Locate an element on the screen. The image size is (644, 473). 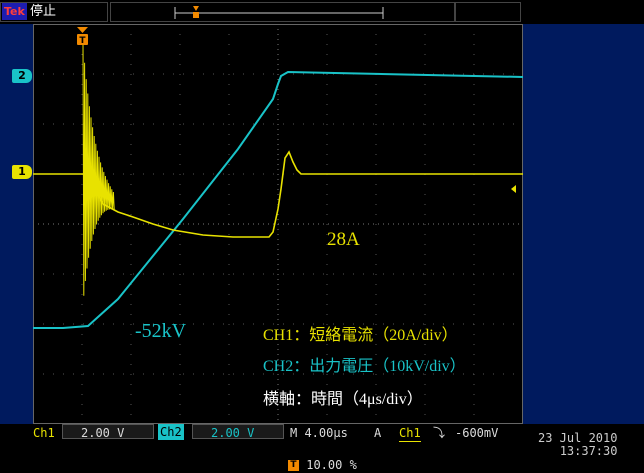
record-view-panel is located at coordinates (282, 12).